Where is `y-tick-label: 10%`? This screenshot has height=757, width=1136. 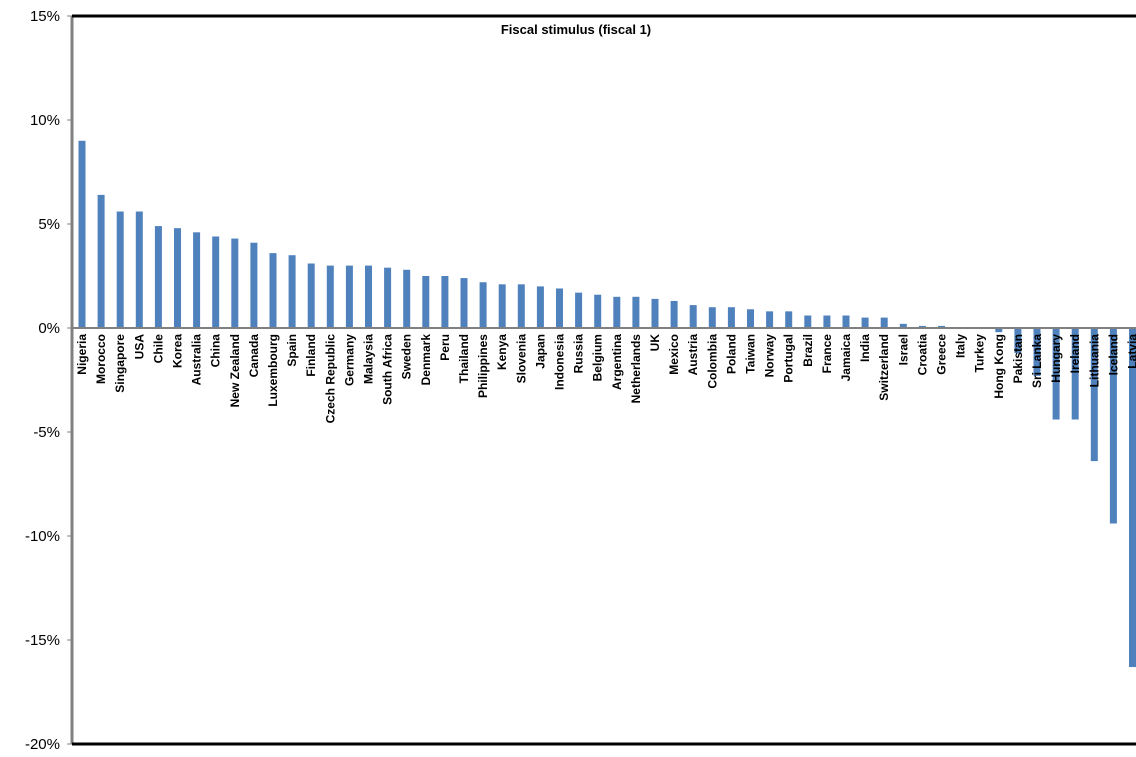
y-tick-label: 10% is located at coordinates (45, 120).